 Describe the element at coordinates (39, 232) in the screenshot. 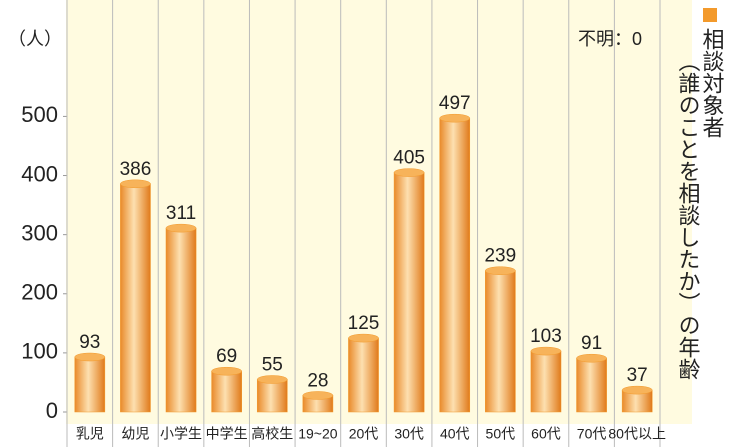

I see `y-tick-label: 300` at that location.